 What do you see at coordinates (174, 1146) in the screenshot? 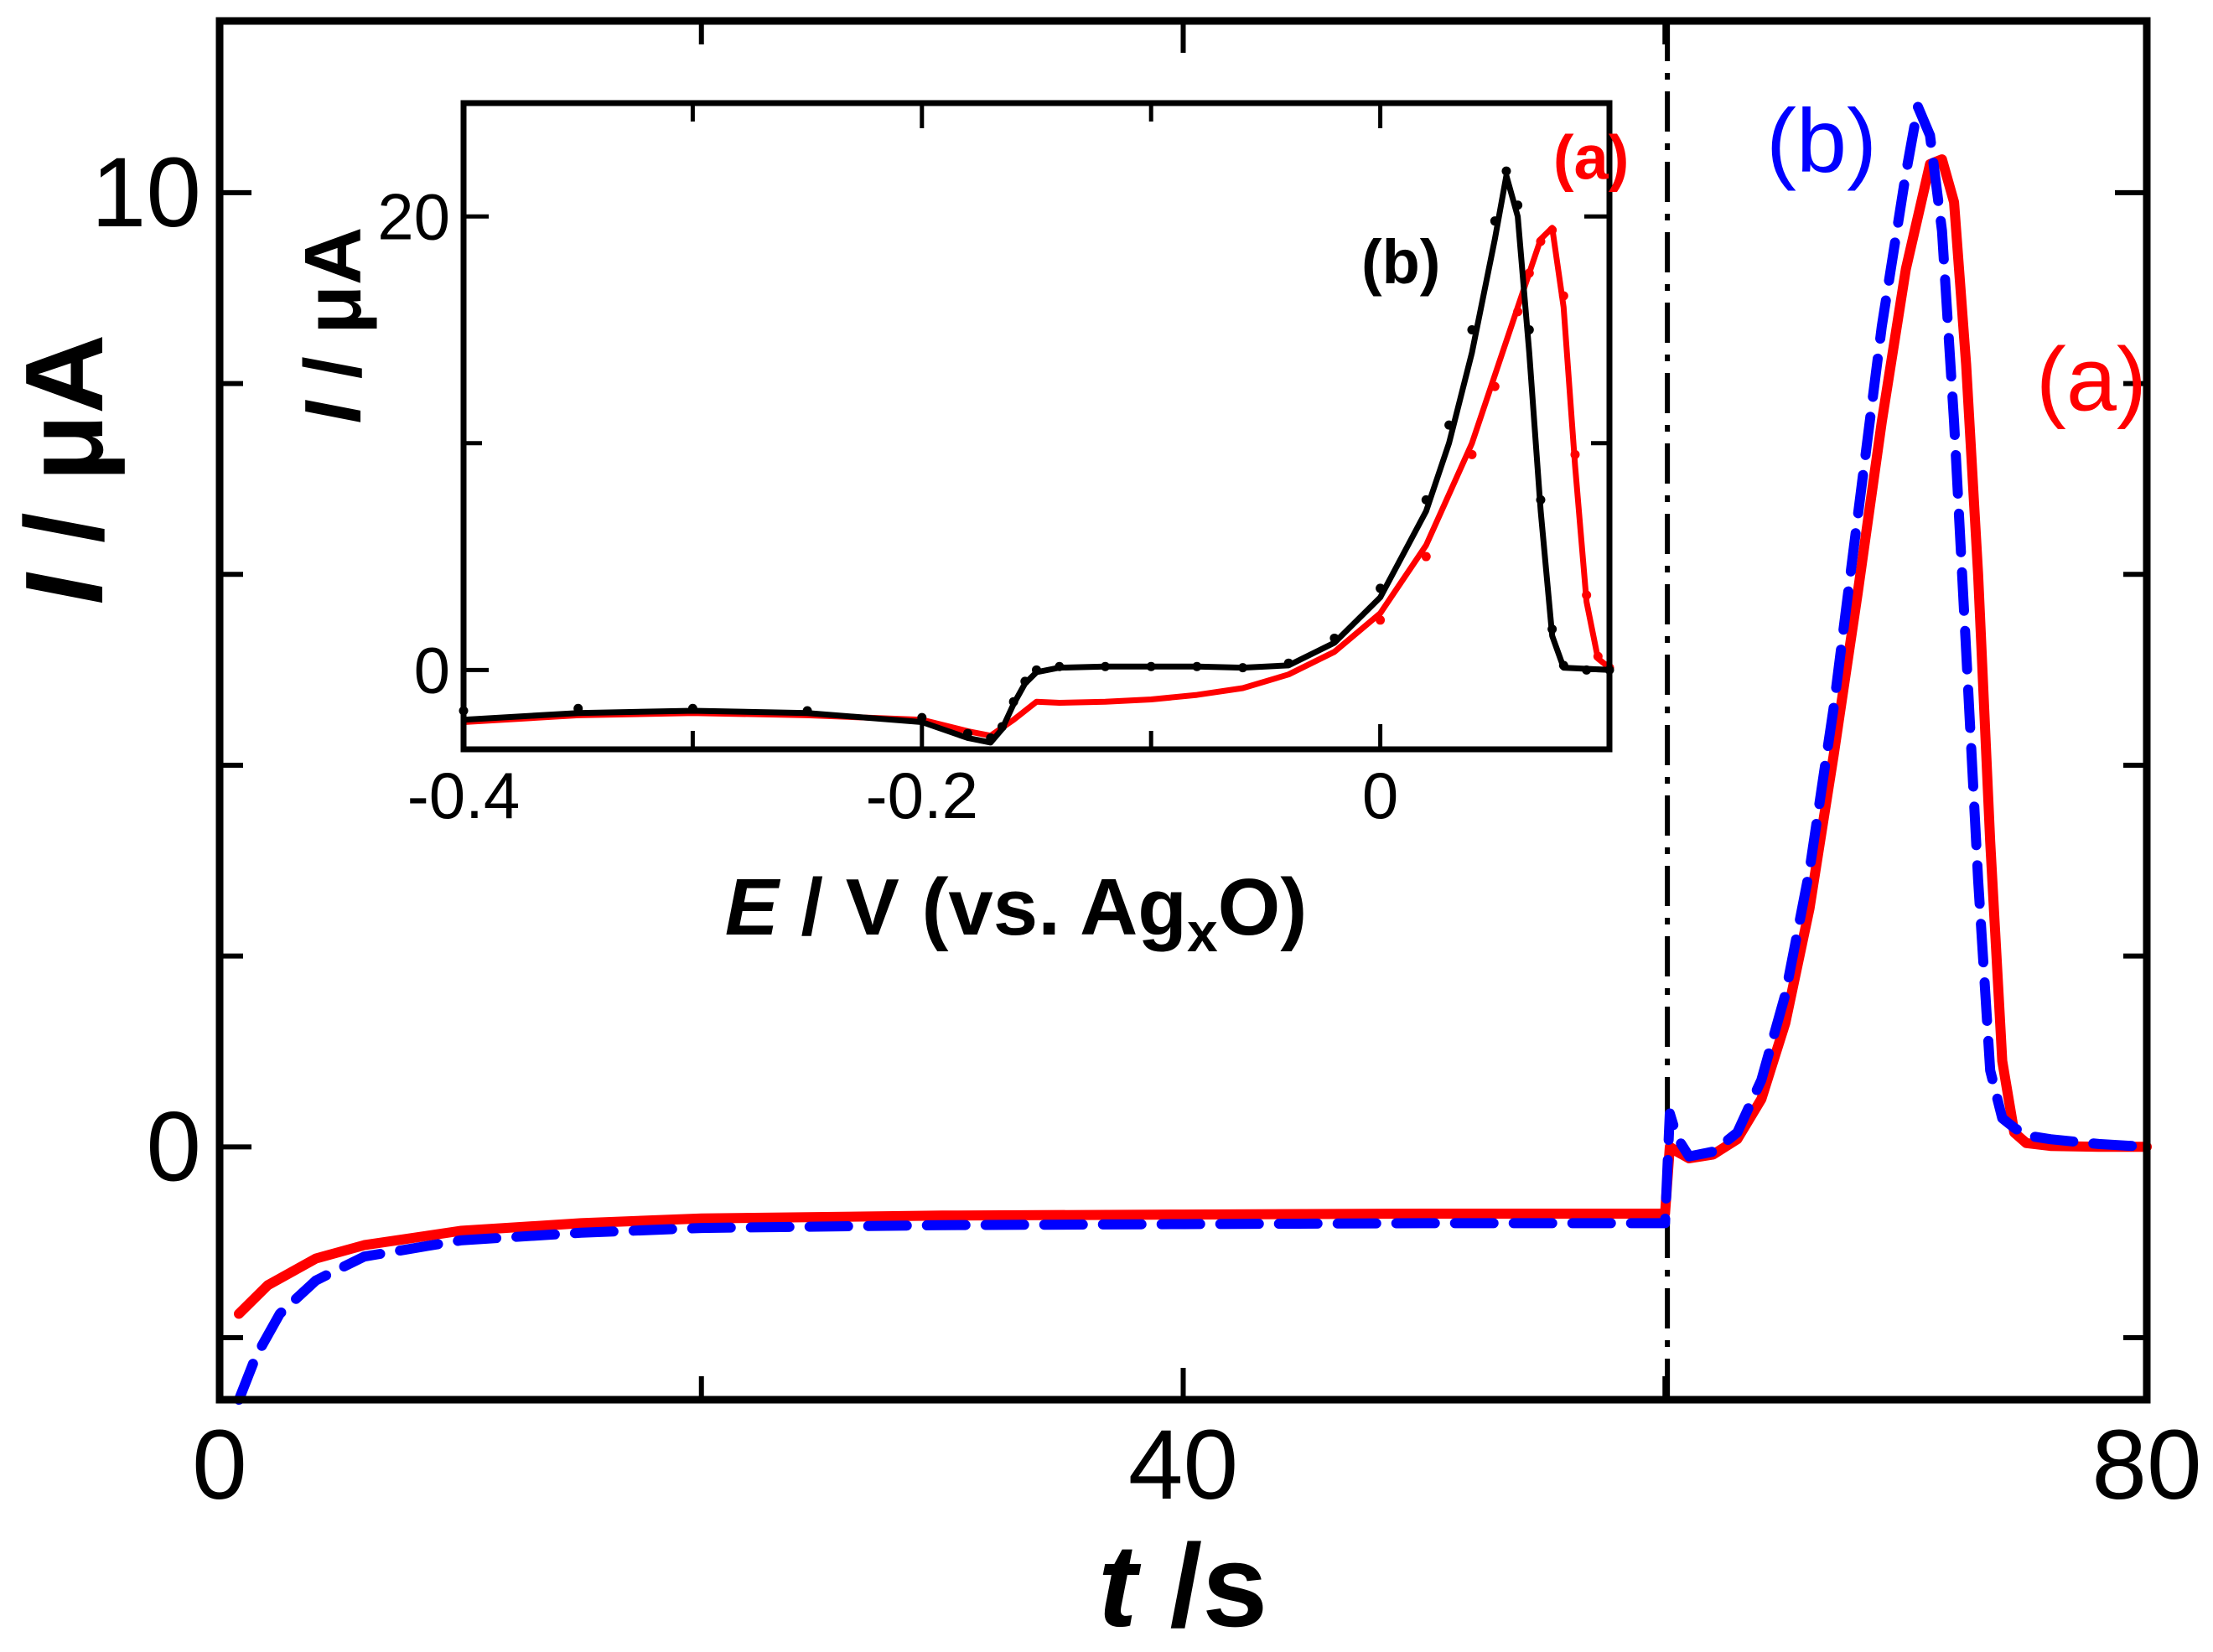
I see `main-y-tick-label: 0` at bounding box center [174, 1146].